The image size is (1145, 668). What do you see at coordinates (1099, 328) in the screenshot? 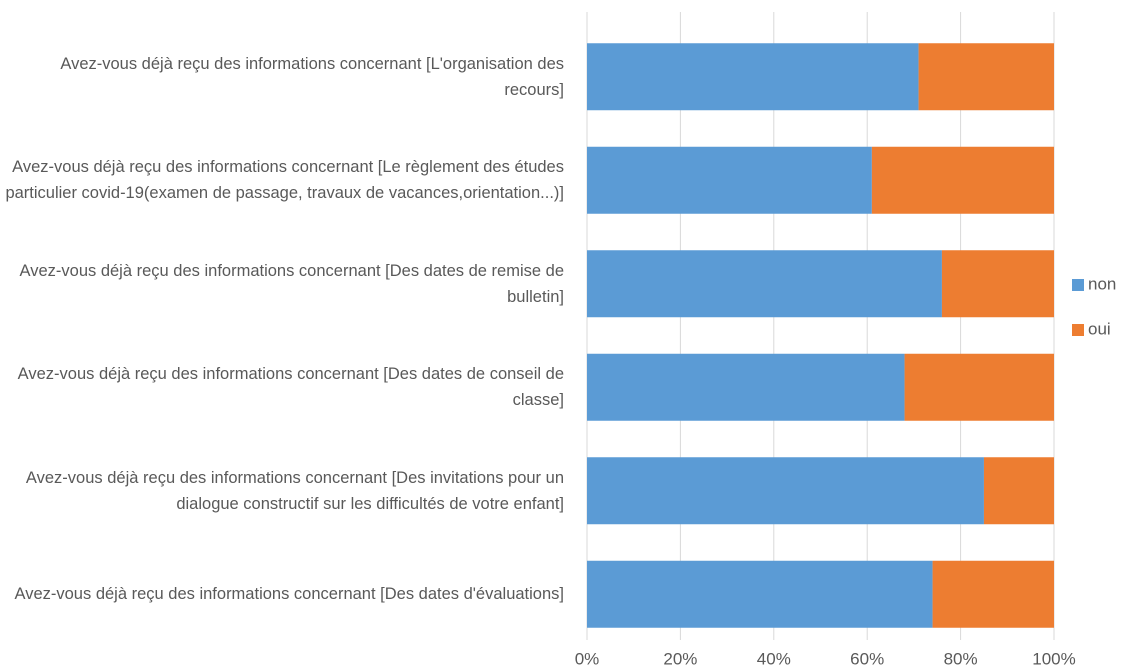
I see `legend-label: oui` at bounding box center [1099, 328].